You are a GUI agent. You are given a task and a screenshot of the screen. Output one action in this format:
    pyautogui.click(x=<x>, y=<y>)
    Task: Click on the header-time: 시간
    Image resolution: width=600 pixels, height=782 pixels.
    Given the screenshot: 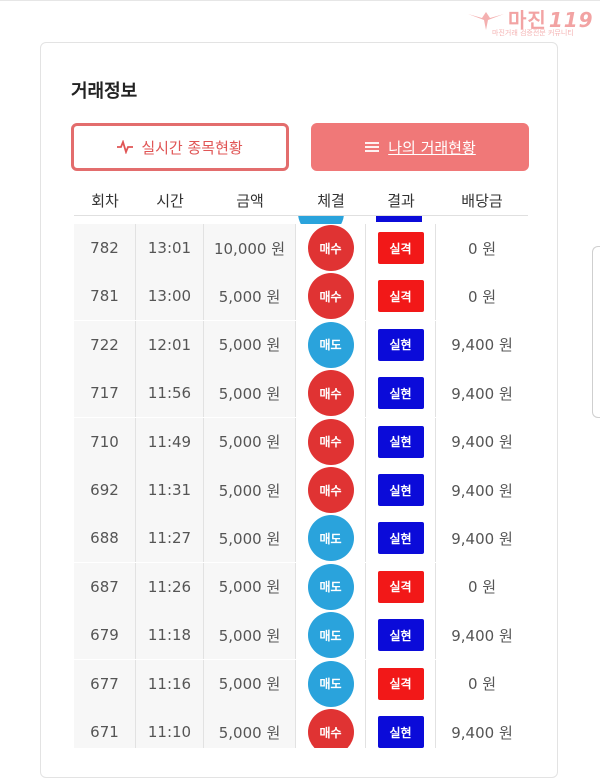 What is the action you would take?
    pyautogui.click(x=170, y=201)
    